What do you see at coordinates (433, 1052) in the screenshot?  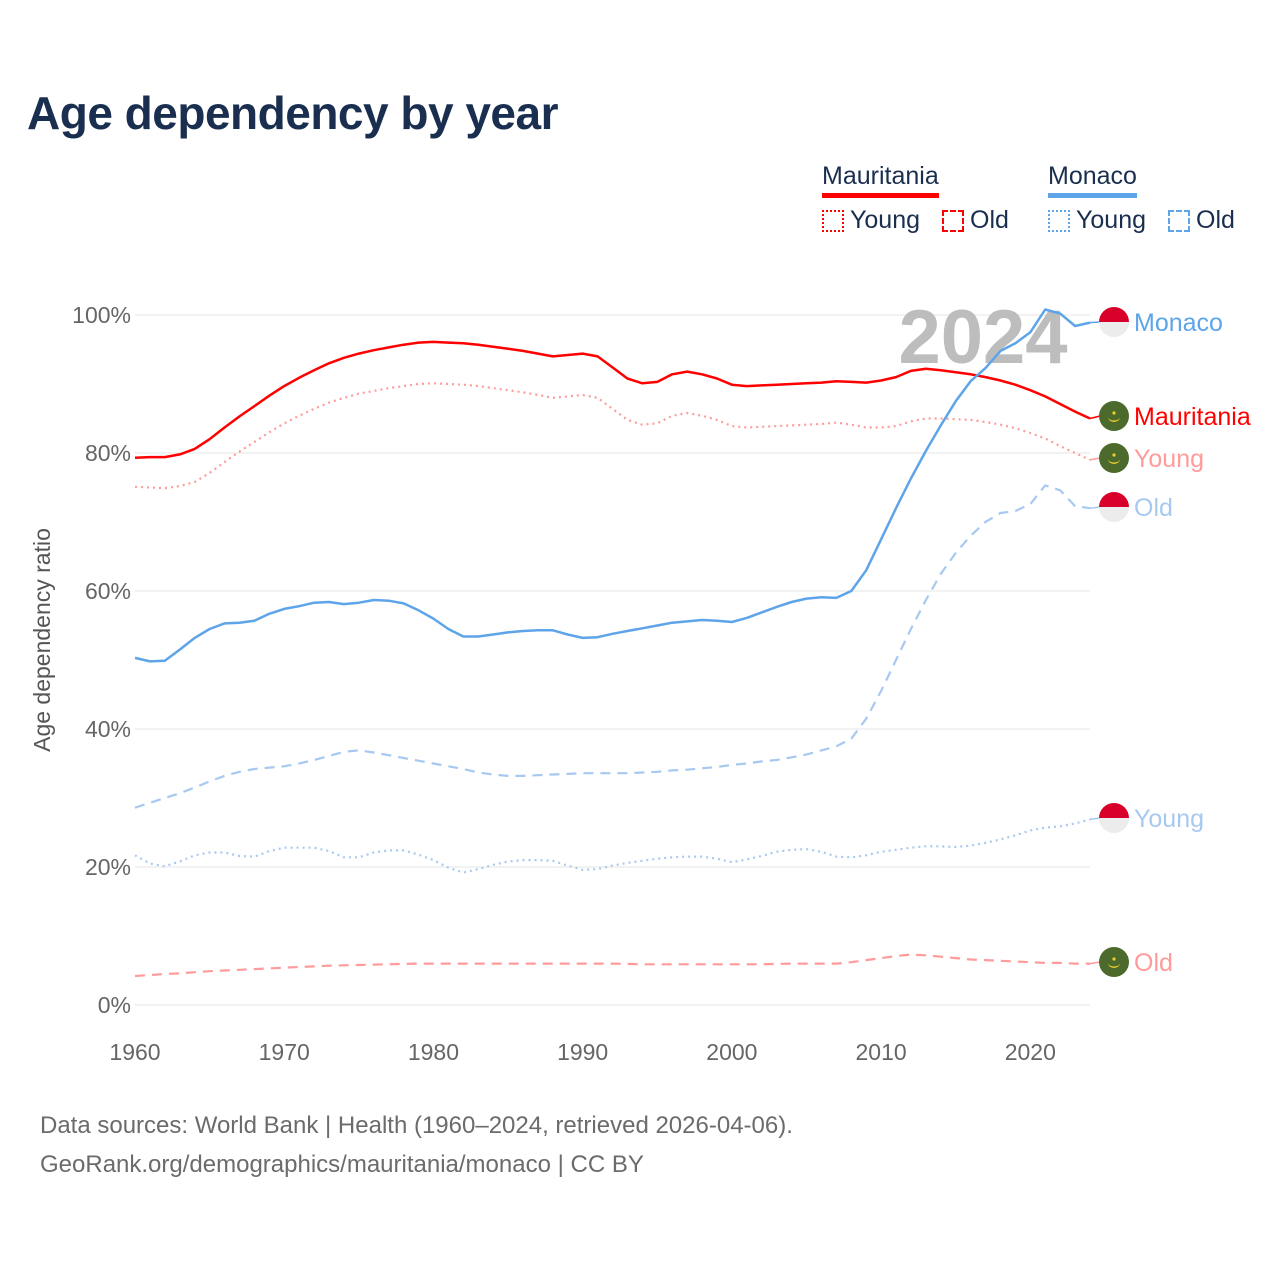 I see `x-tick-label: 1980` at bounding box center [433, 1052].